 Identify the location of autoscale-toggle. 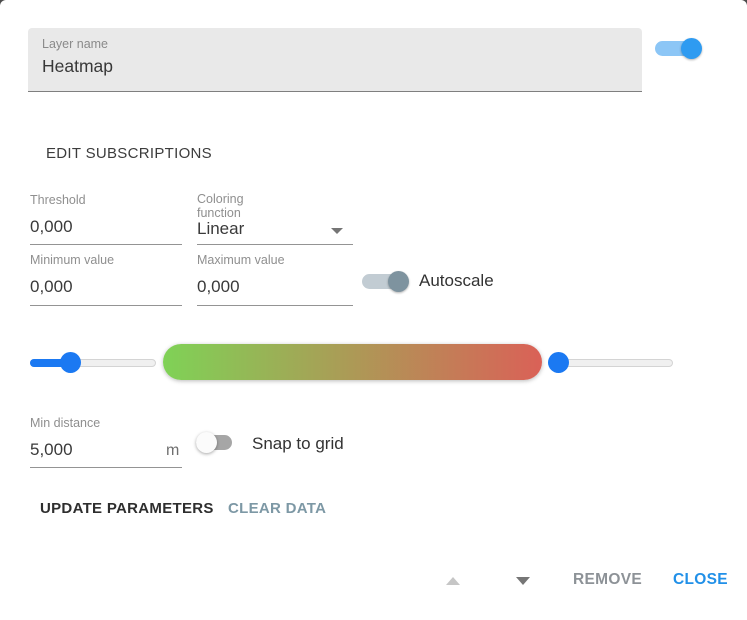
(385, 281).